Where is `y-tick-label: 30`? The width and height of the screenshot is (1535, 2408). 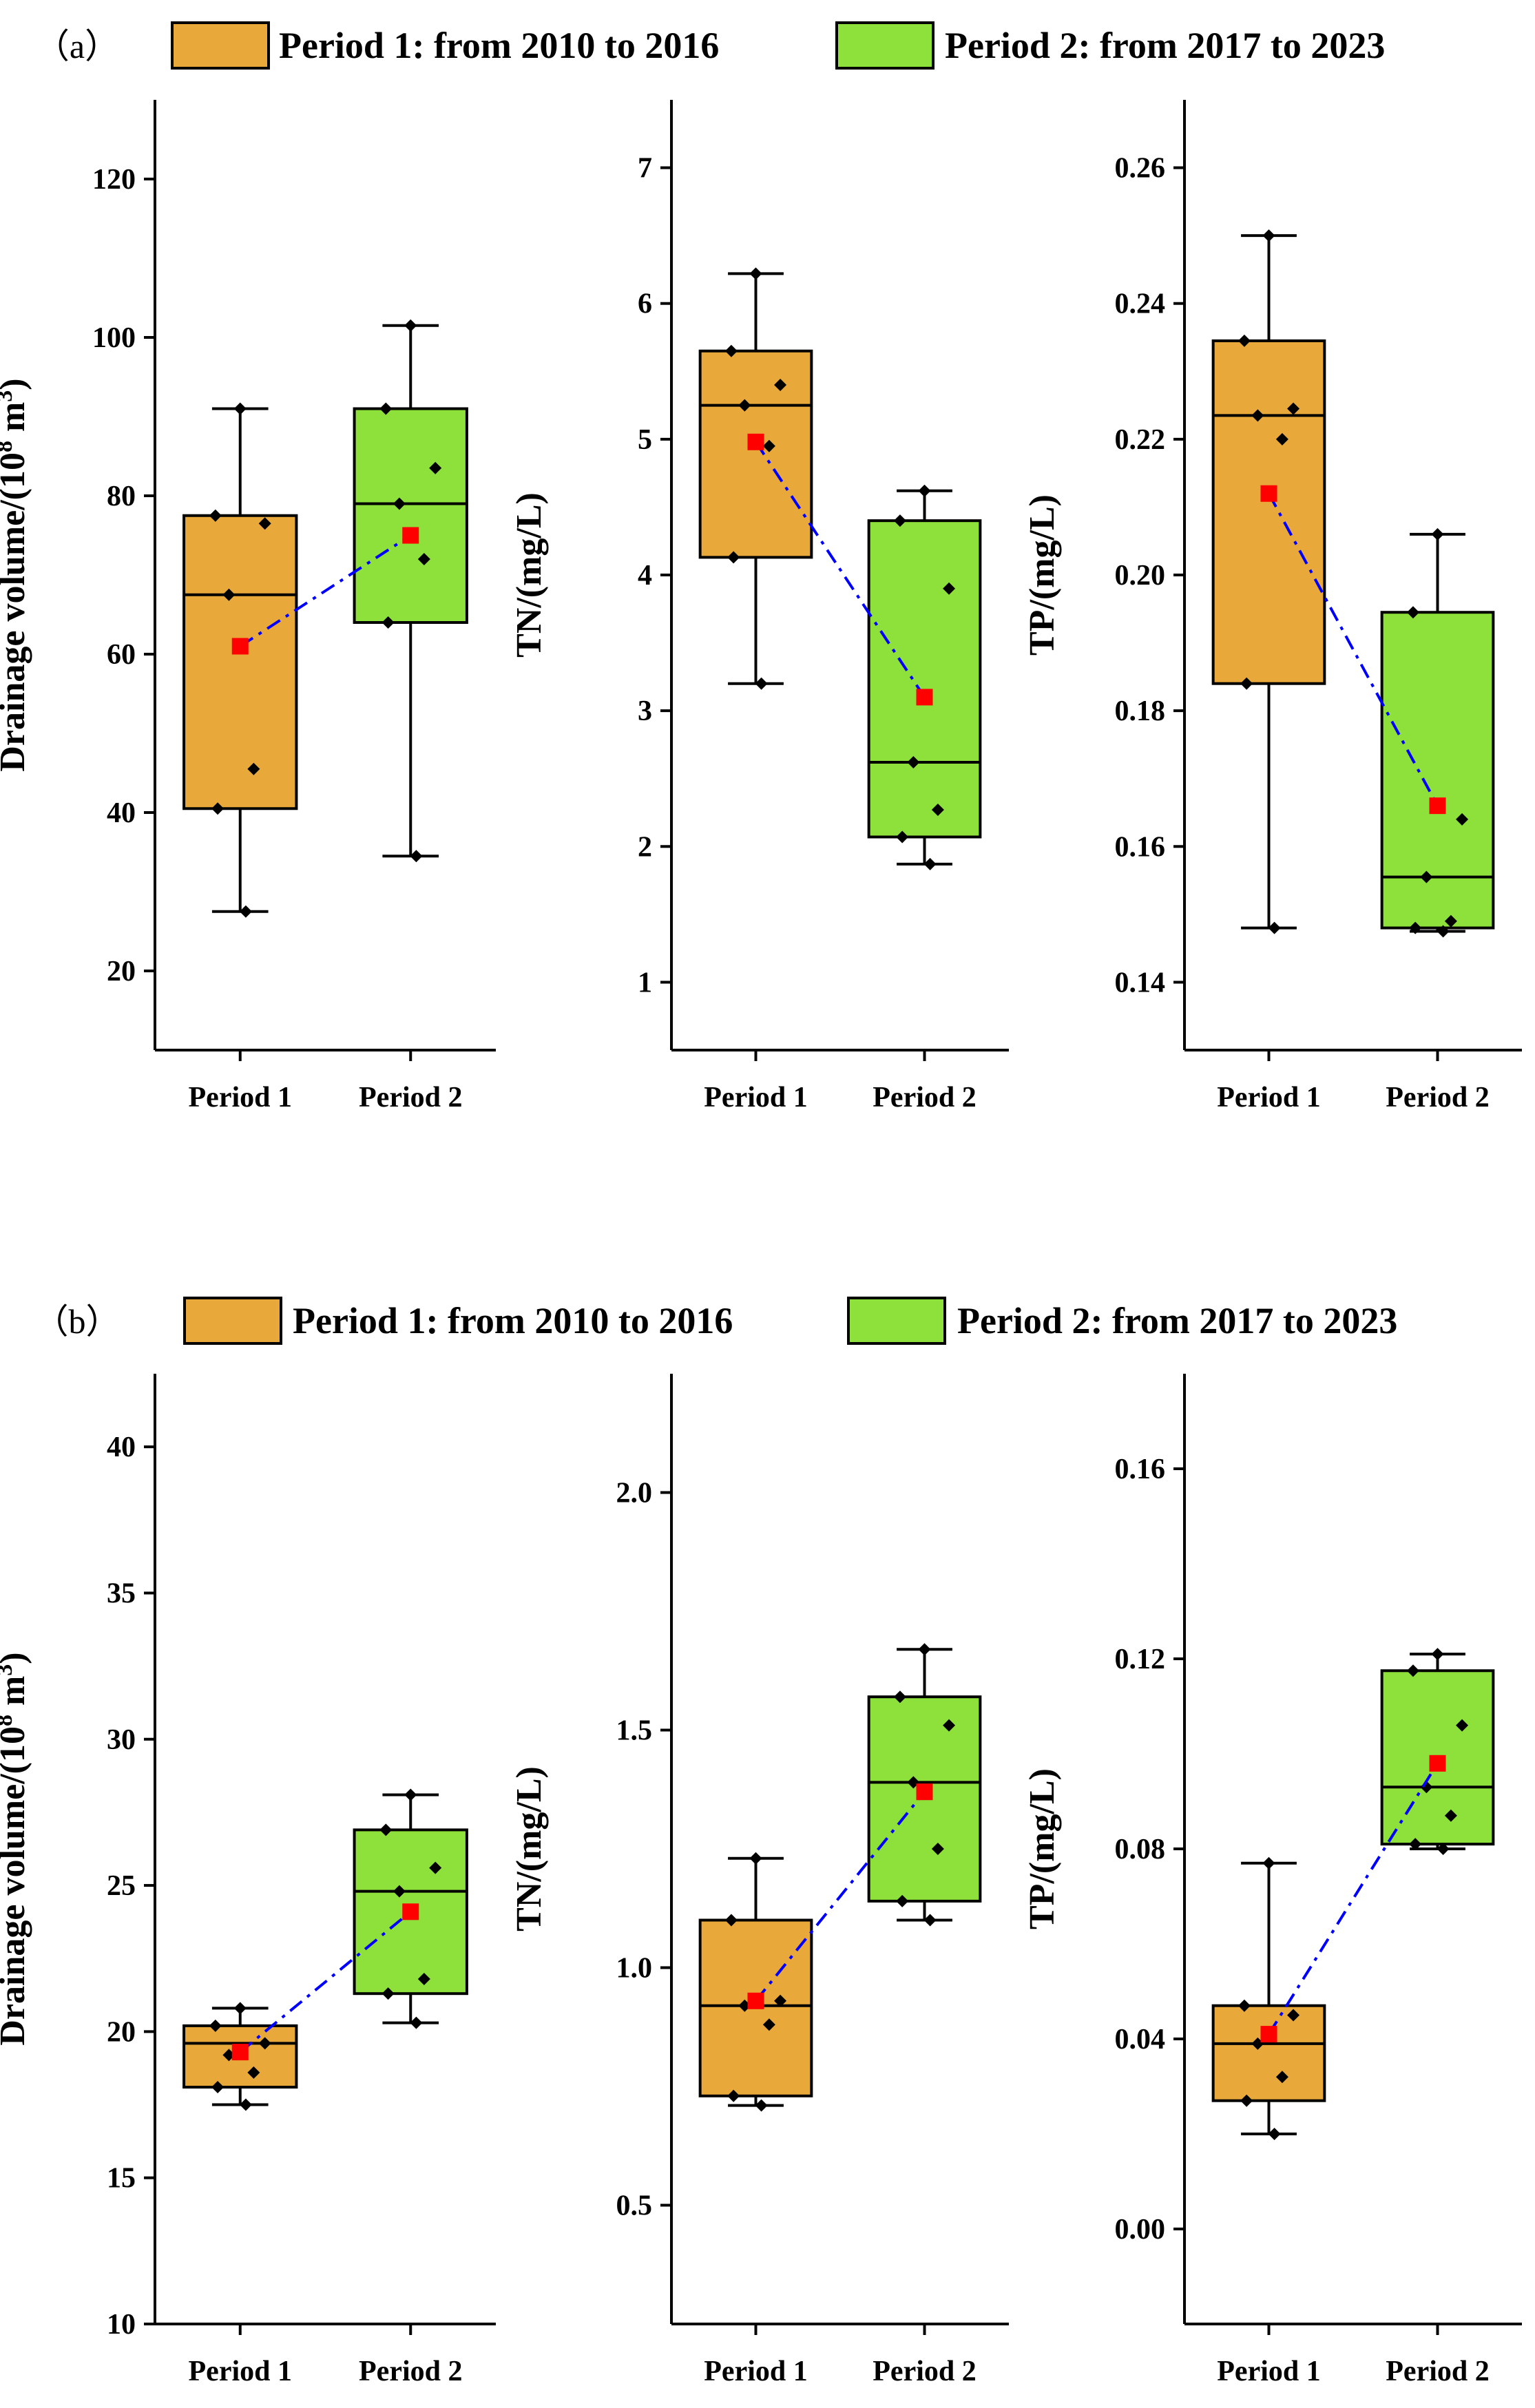
y-tick-label: 30 is located at coordinates (121, 1740).